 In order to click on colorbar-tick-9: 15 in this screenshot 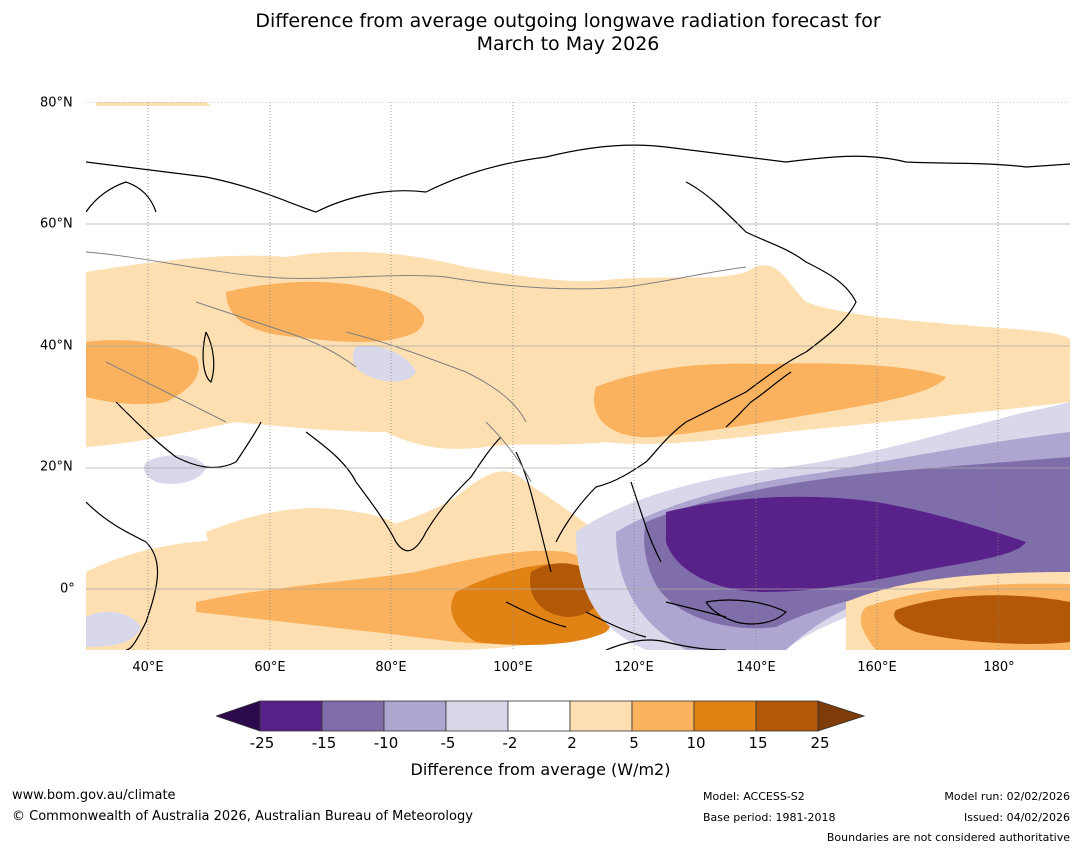, I will do `click(758, 743)`.